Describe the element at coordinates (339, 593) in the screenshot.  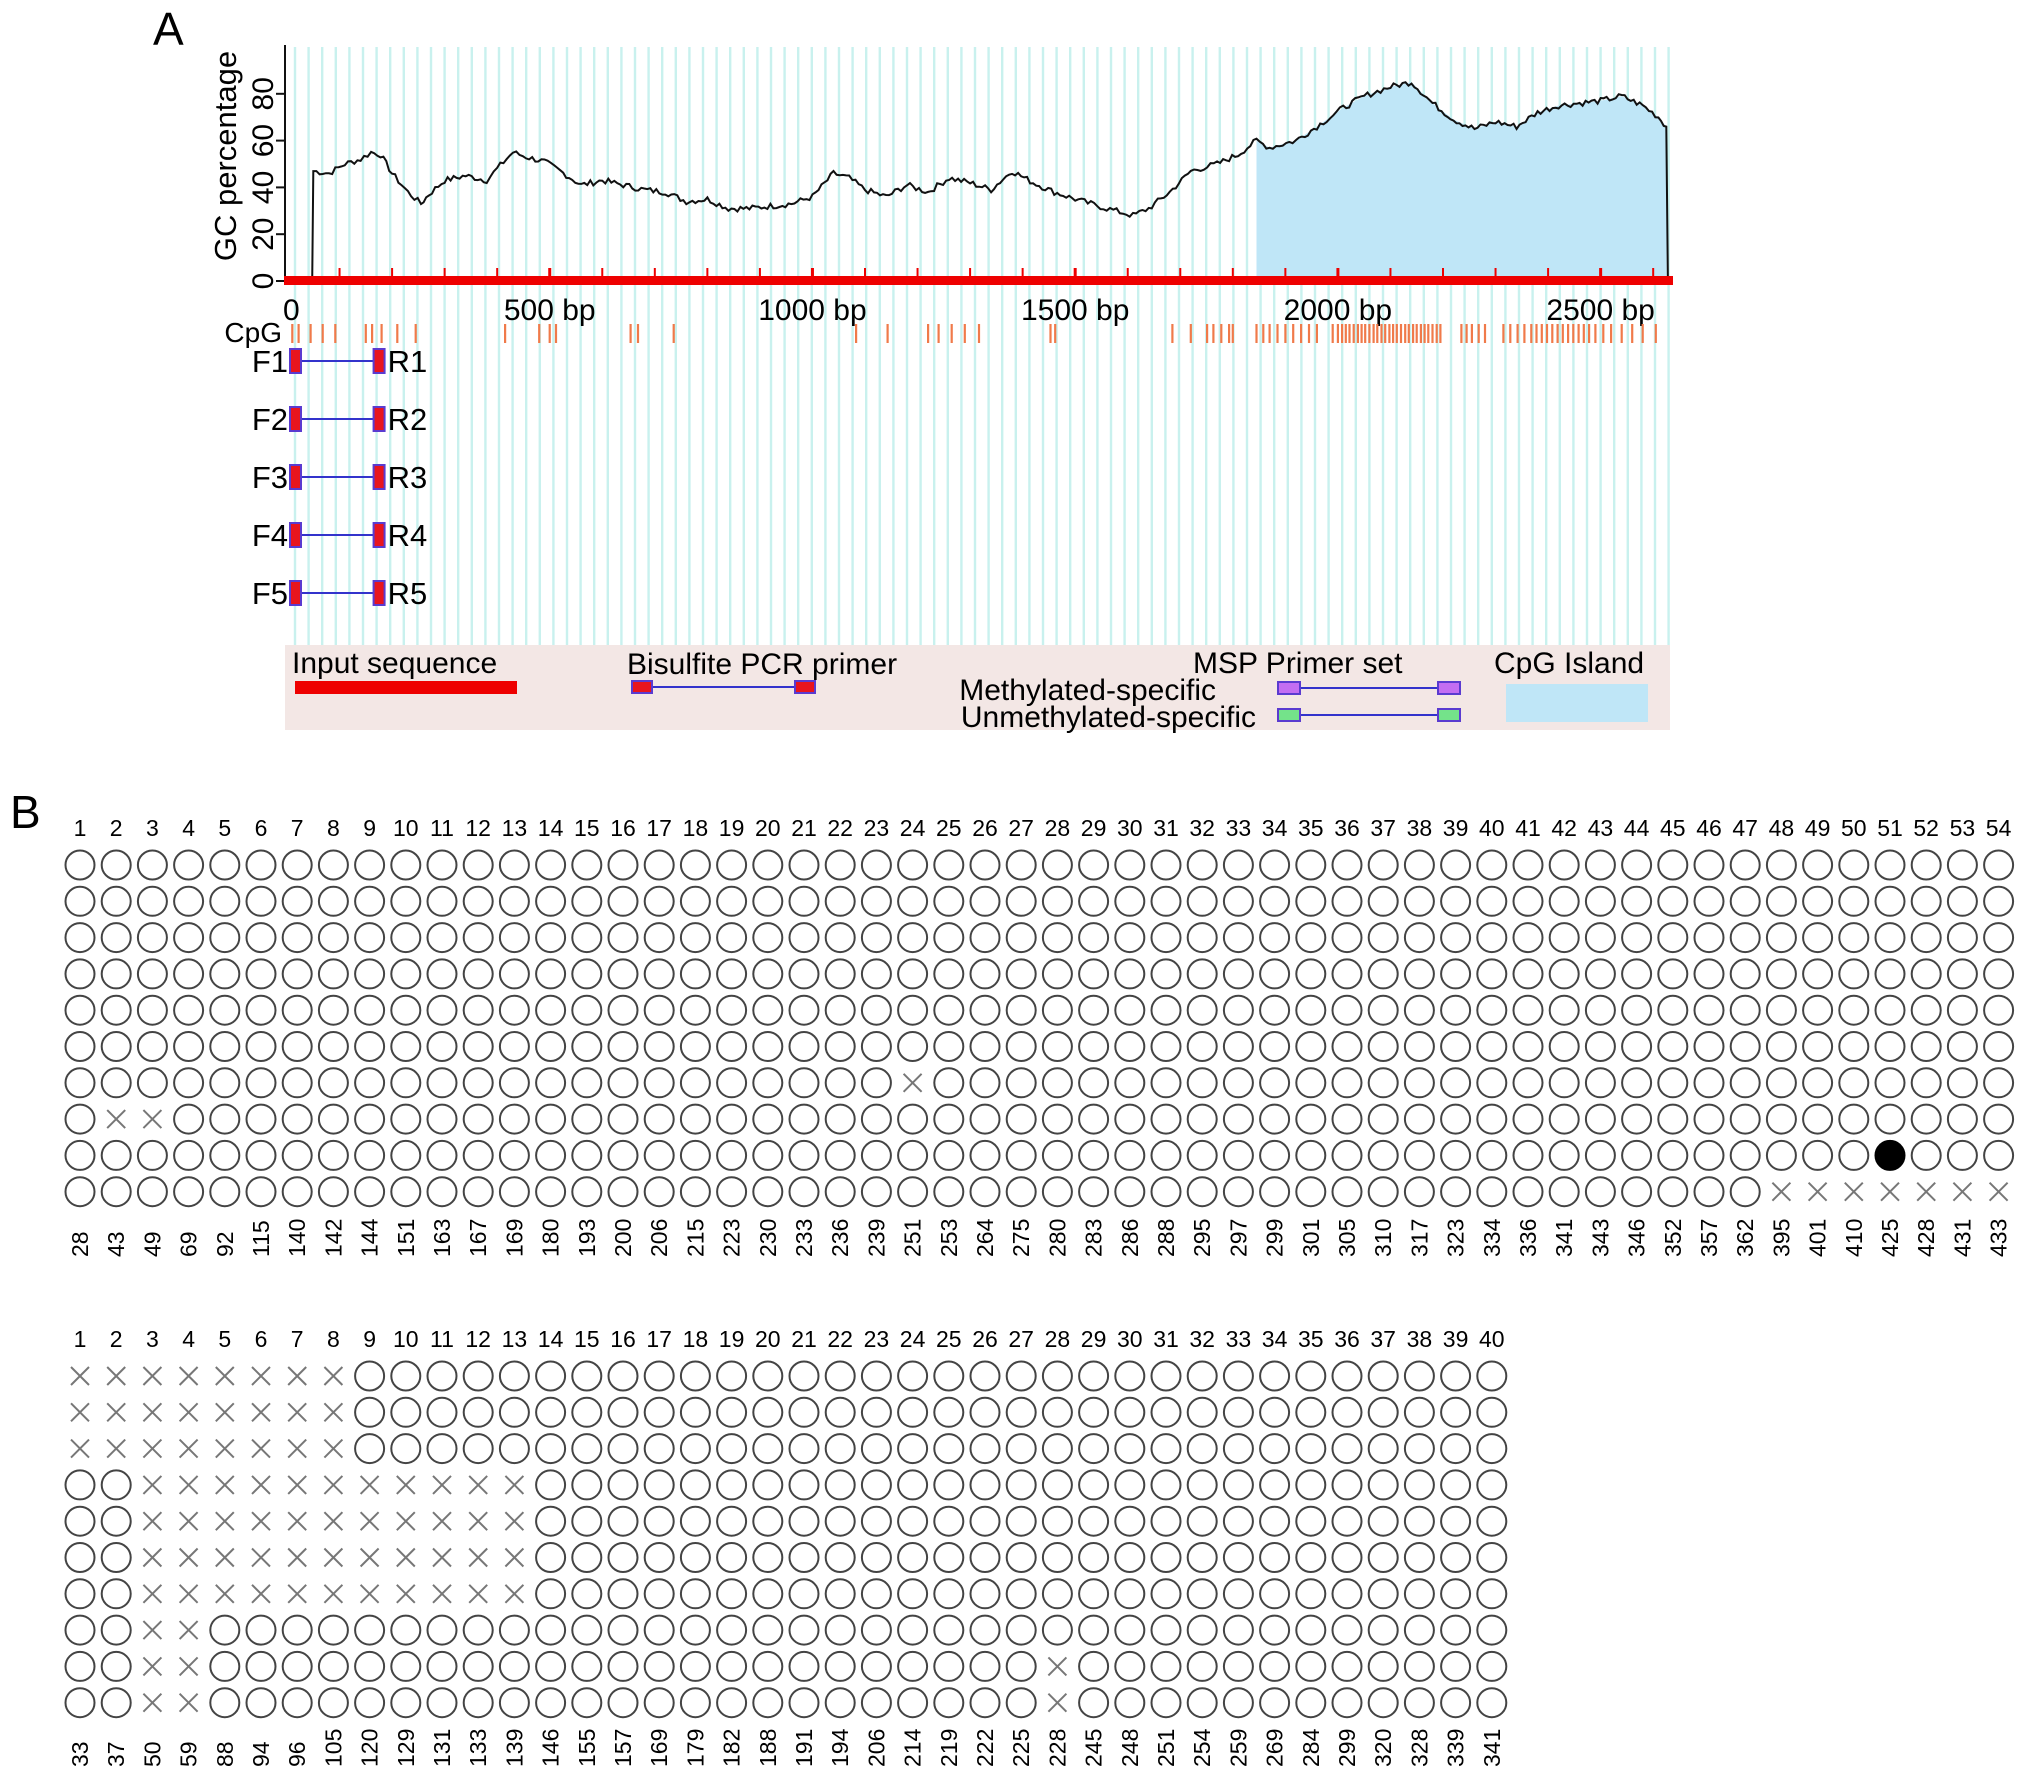
I see `primer-pair: F5 R5` at that location.